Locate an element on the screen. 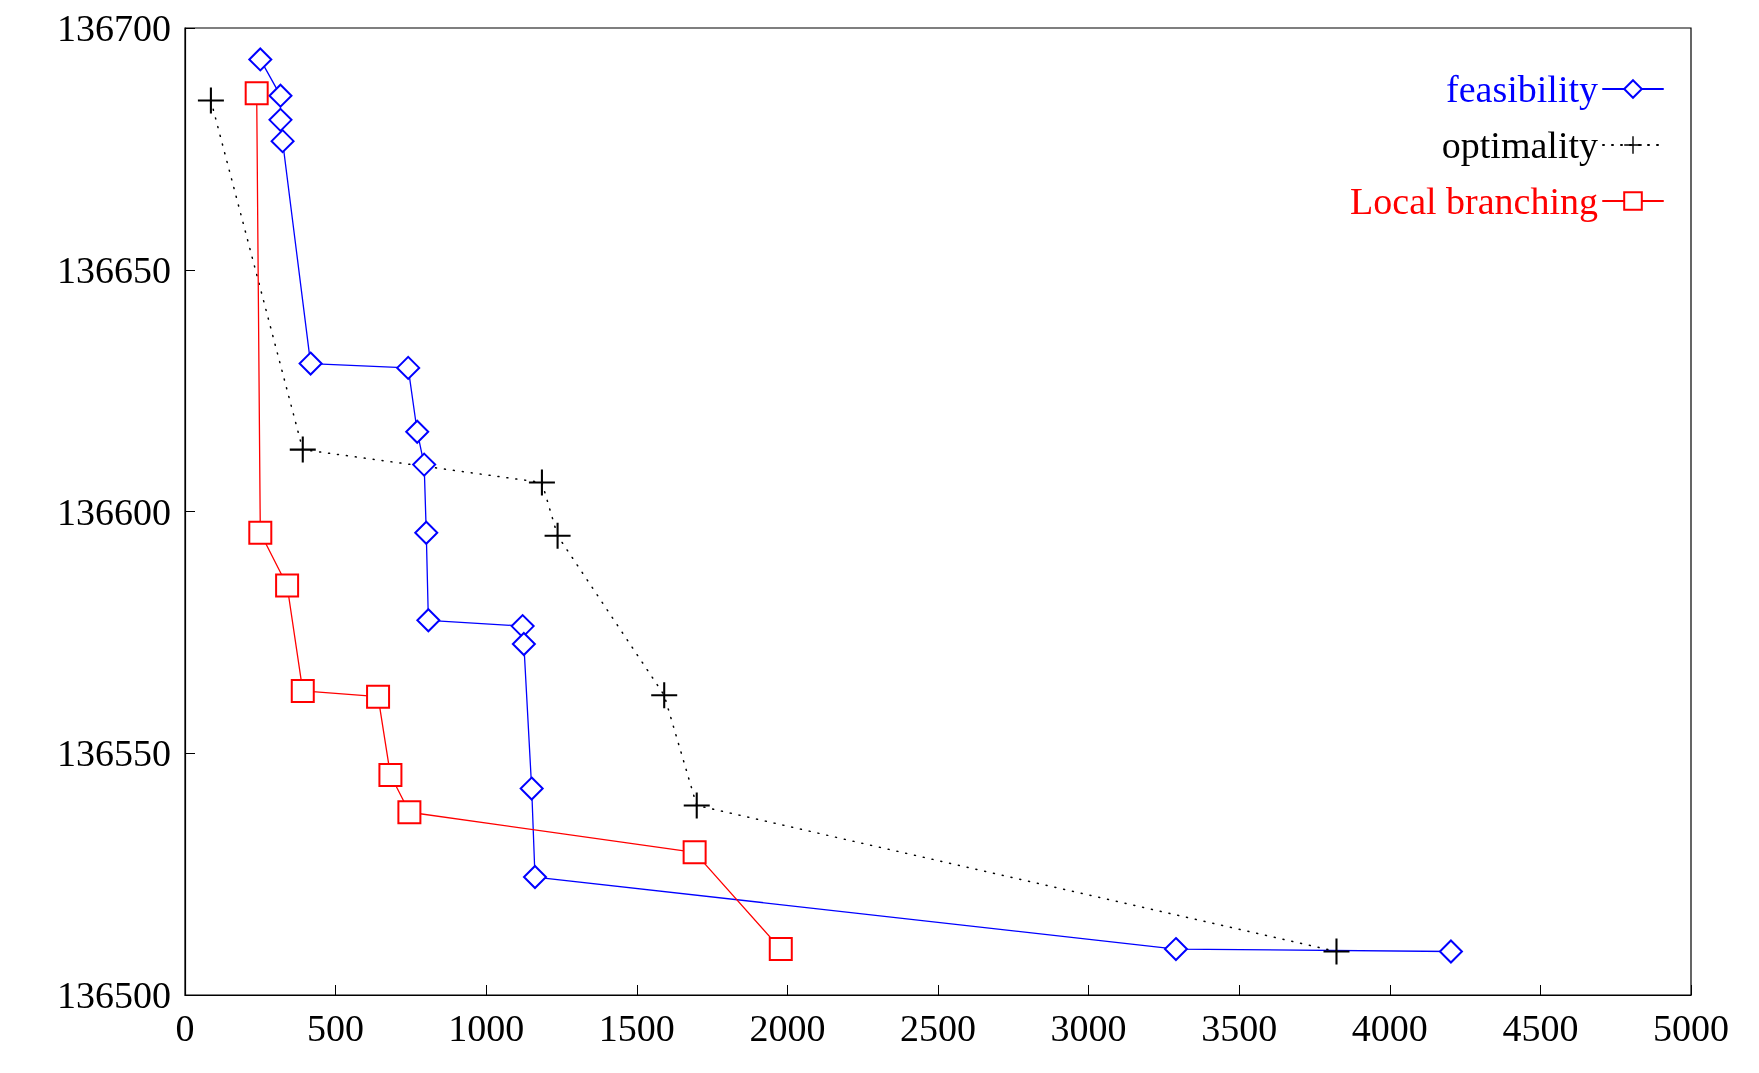  y-tick-label: 136500 is located at coordinates (114, 995).